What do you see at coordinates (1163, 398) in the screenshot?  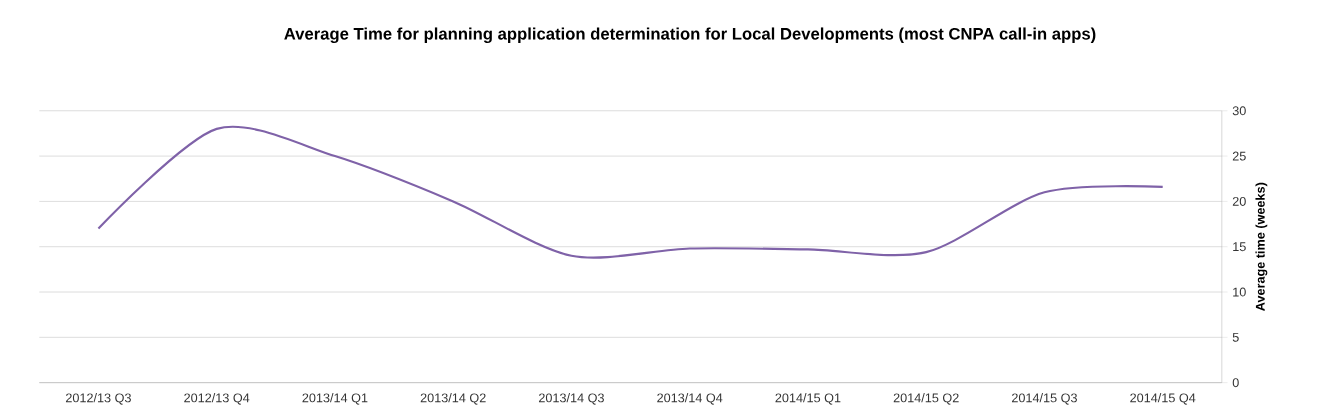 I see `x-tick-label: 2014/15 Q4` at bounding box center [1163, 398].